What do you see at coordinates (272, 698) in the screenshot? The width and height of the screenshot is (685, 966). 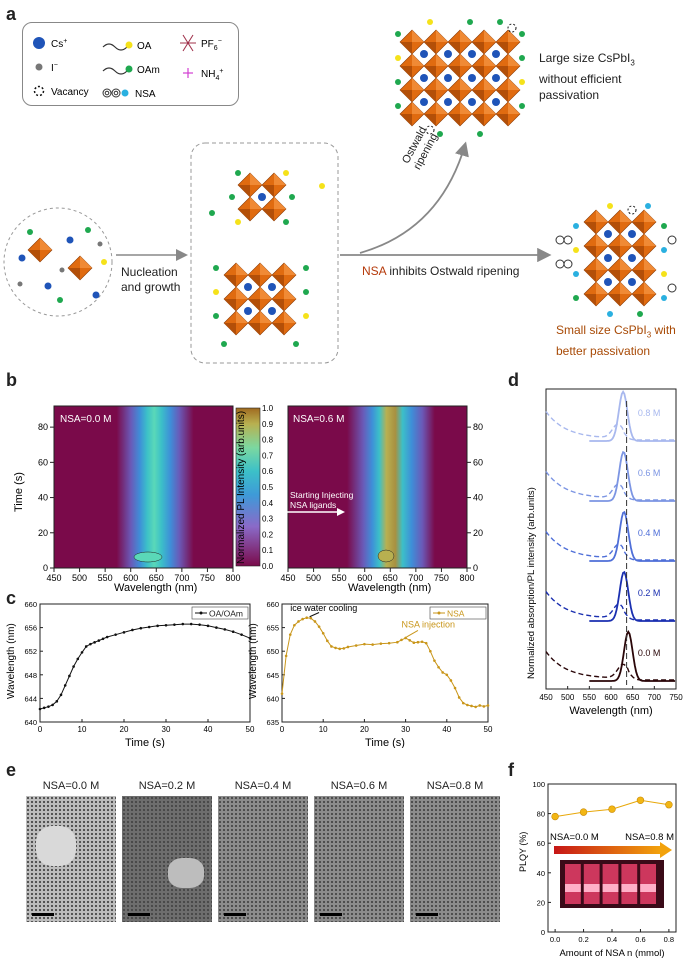 I see `c-ytick-label: 640` at bounding box center [272, 698].